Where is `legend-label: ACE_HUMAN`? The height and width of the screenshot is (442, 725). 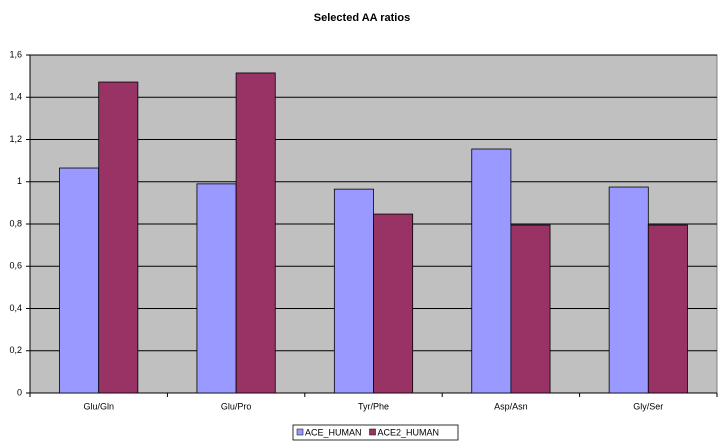 legend-label: ACE_HUMAN is located at coordinates (333, 432).